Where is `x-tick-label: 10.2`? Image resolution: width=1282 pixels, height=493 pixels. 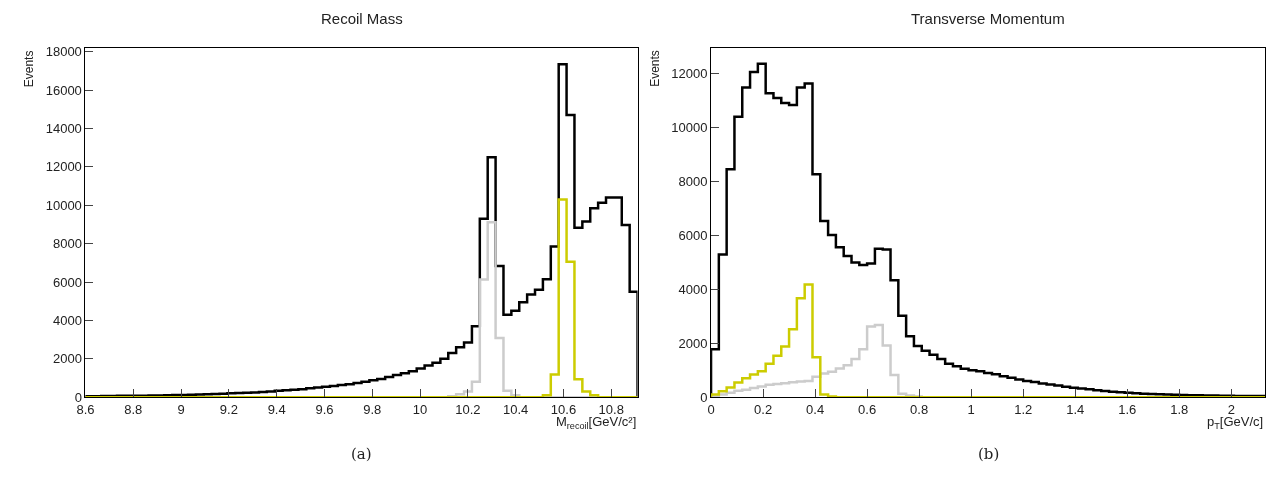 x-tick-label: 10.2 is located at coordinates (468, 409).